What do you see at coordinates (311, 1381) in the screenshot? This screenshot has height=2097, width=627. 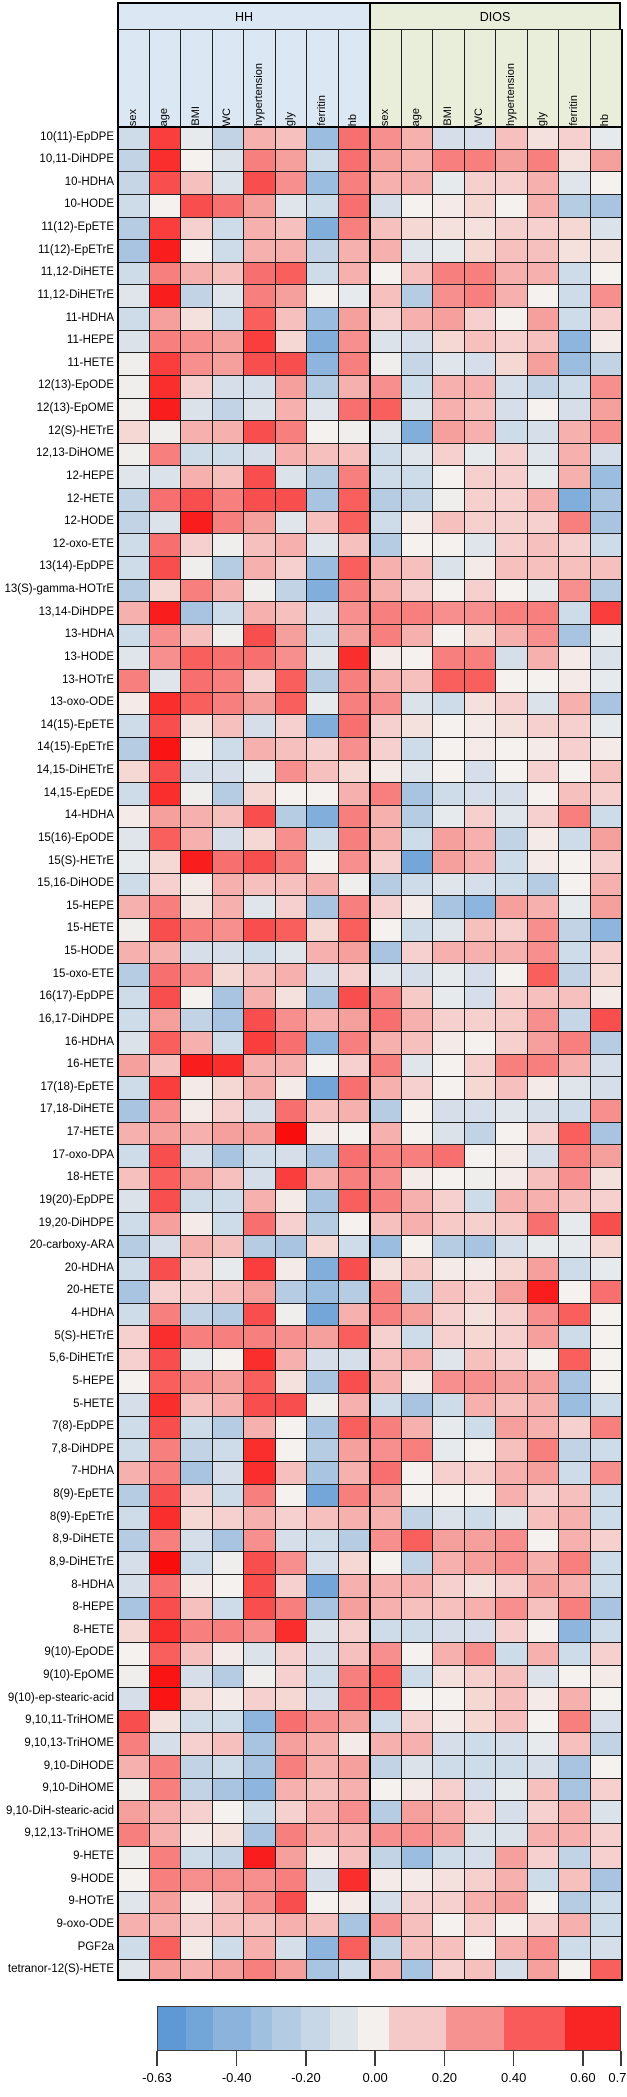 I see `heatmap-row: 5-HEPE` at bounding box center [311, 1381].